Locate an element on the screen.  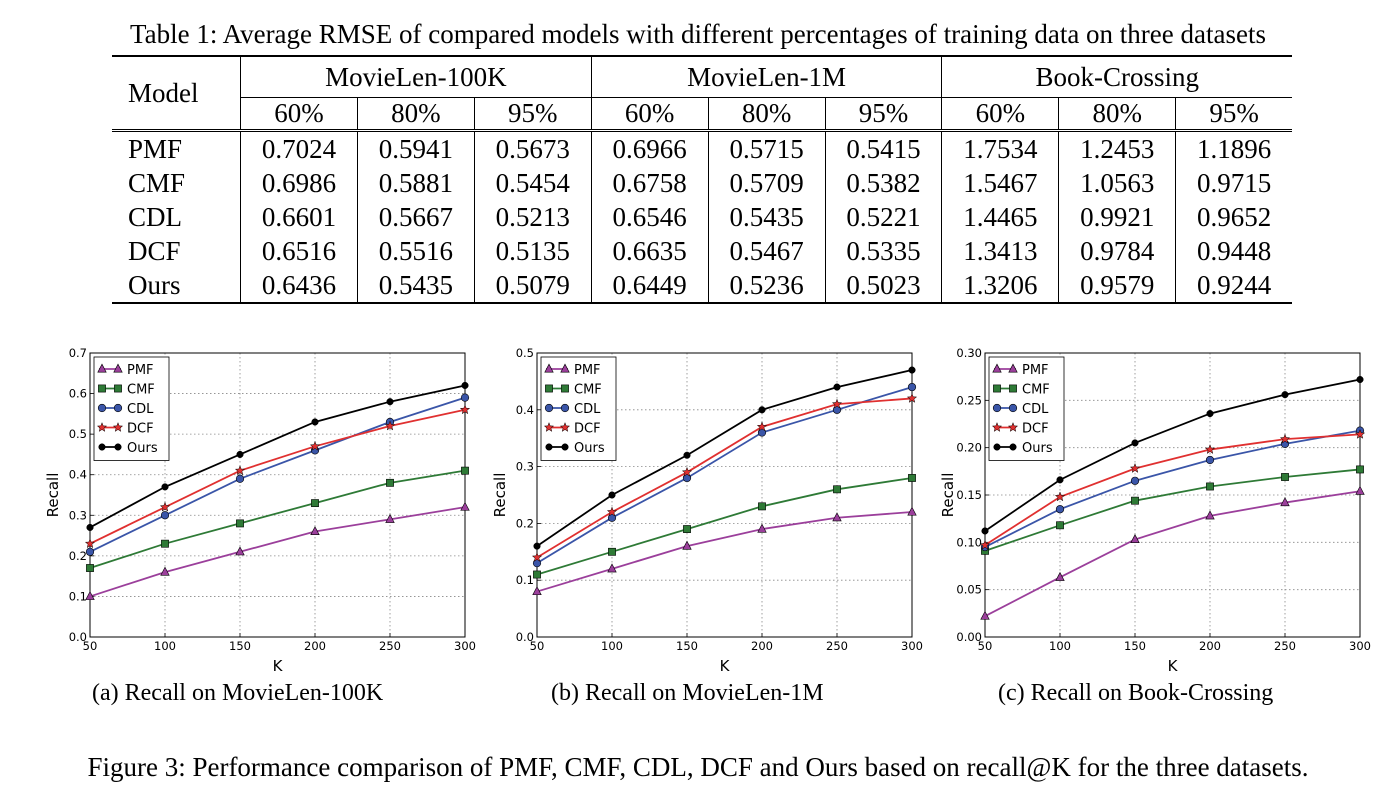
rmse-value-cell: 0.6986 is located at coordinates (299, 183).